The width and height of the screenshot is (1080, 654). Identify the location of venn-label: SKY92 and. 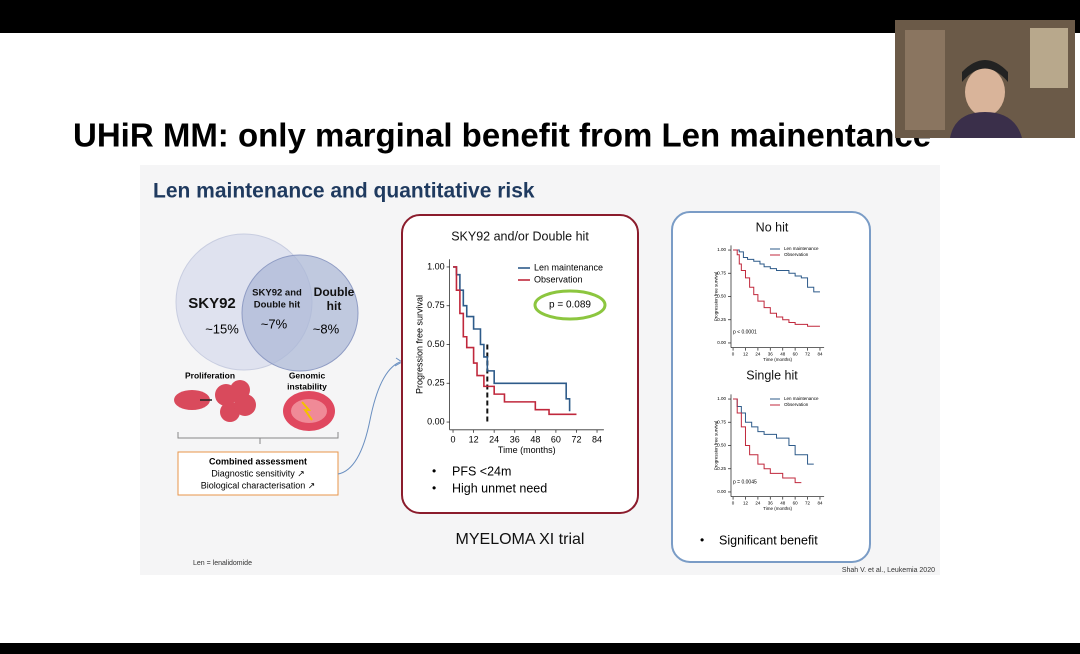
(277, 293).